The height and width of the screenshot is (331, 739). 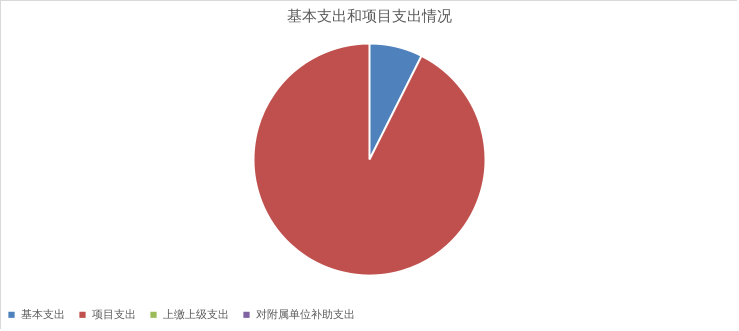 What do you see at coordinates (43, 314) in the screenshot?
I see `legend-label: 基本支出` at bounding box center [43, 314].